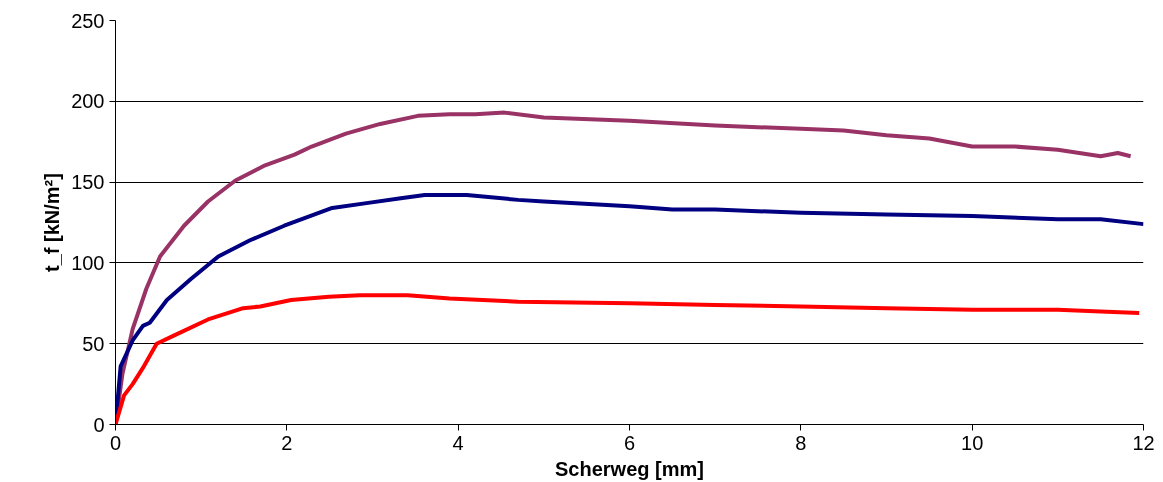  Describe the element at coordinates (88, 182) in the screenshot. I see `y-tick-label: 150` at that location.